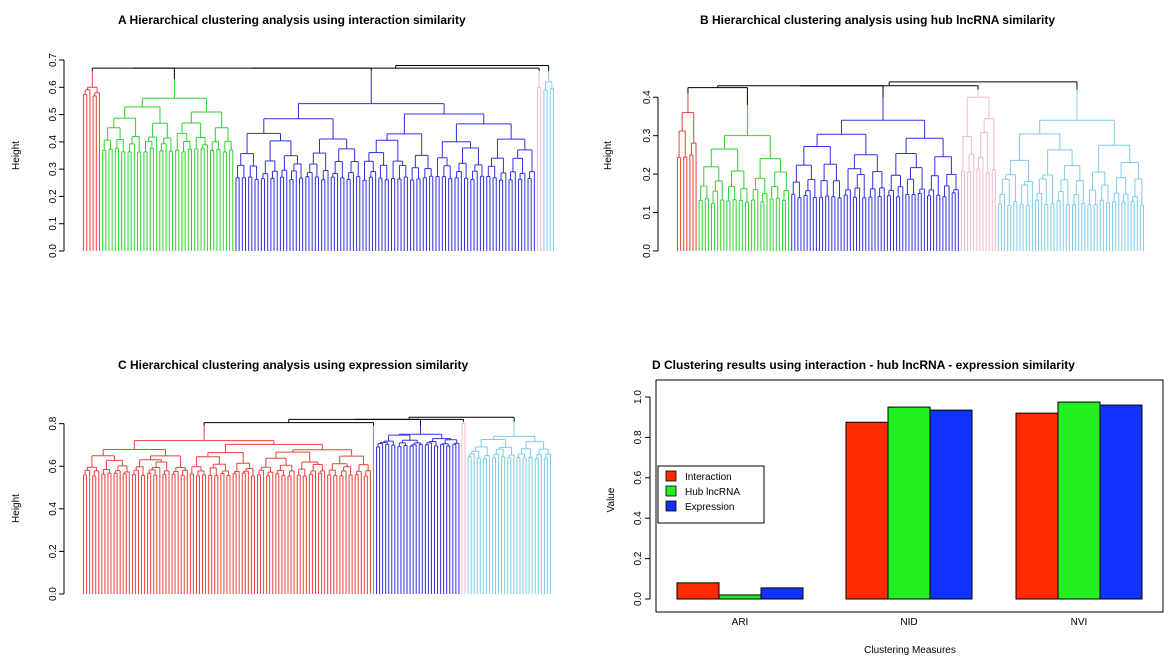 The width and height of the screenshot is (1173, 658). I want to click on bar-ari-interaction, so click(698, 591).